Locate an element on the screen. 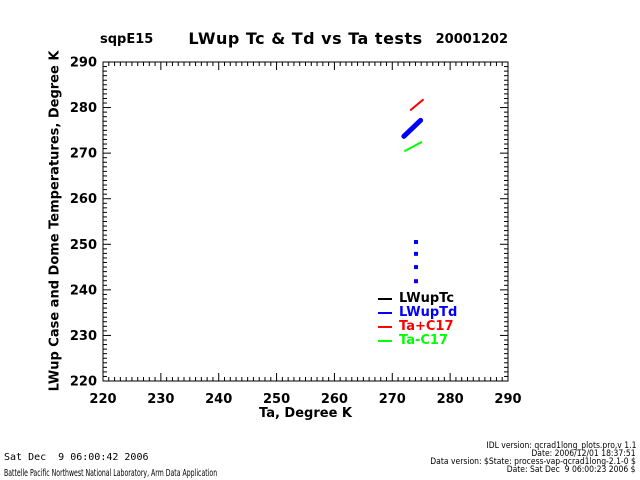 This screenshot has width=640, height=480. legend-item-LWupTd: LWupTd is located at coordinates (417, 313).